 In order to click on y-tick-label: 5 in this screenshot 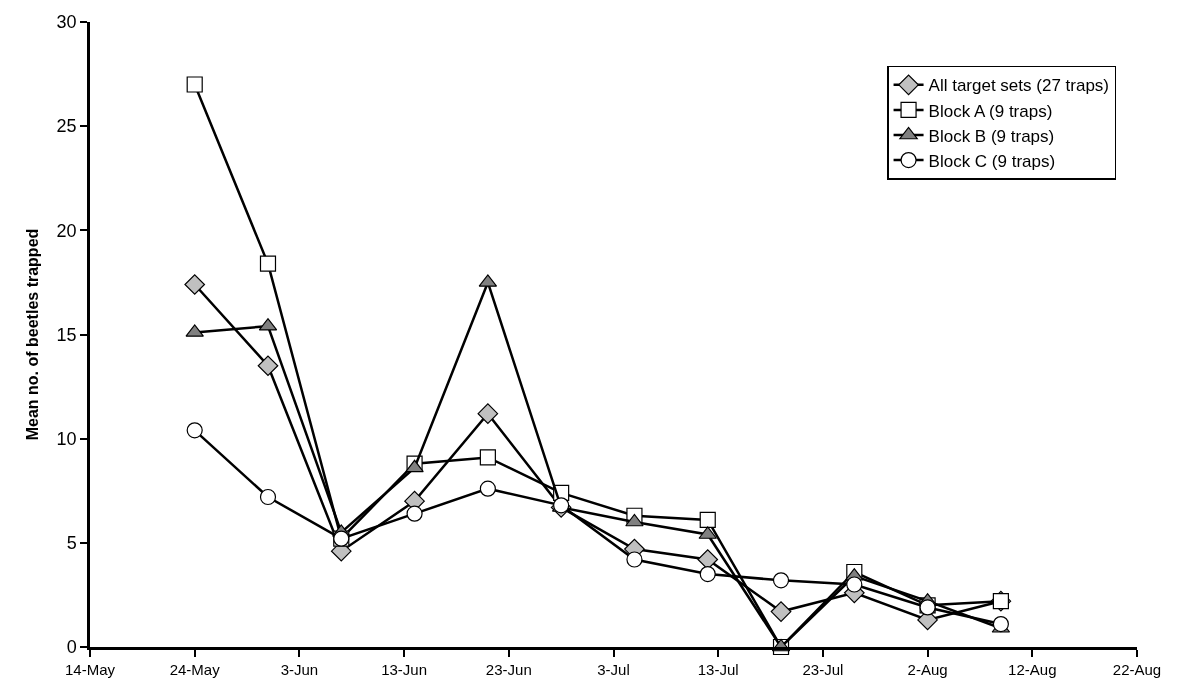, I will do `click(71, 543)`.